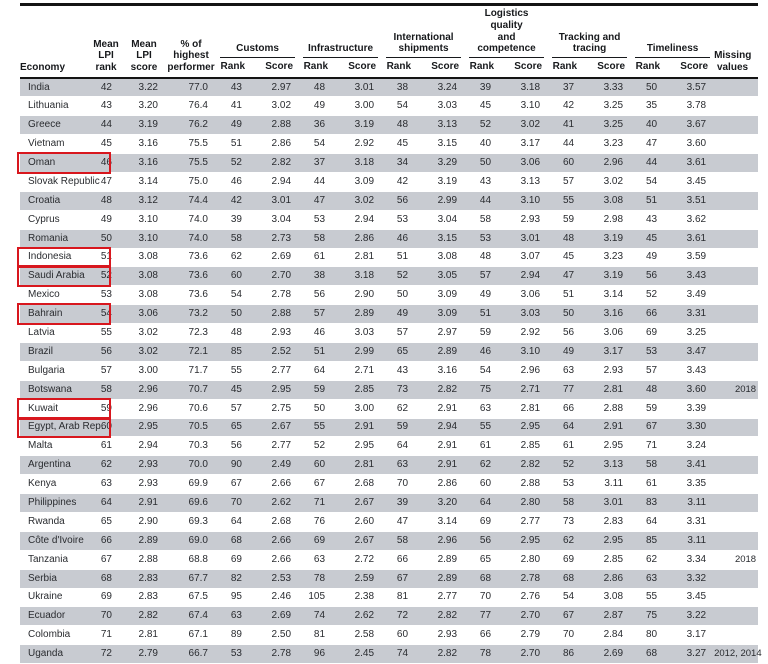 The width and height of the screenshot is (768, 664). Describe the element at coordinates (691, 465) in the screenshot. I see `timeliness-score-cell: 3.41` at that location.